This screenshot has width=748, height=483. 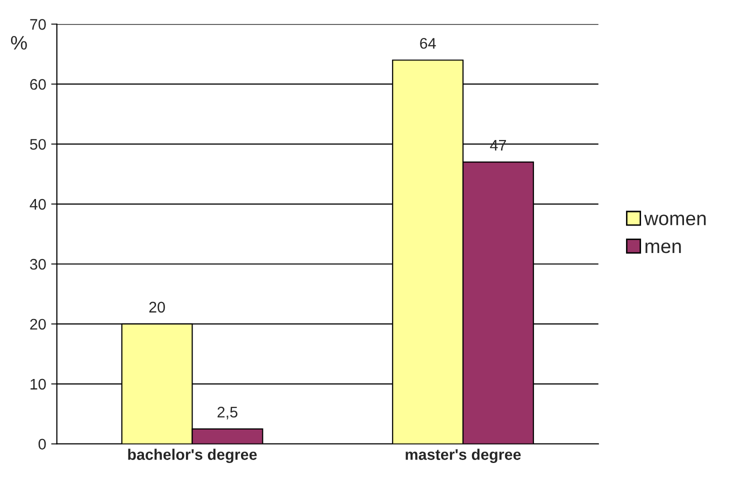 I want to click on data-label: 64, so click(x=428, y=43).